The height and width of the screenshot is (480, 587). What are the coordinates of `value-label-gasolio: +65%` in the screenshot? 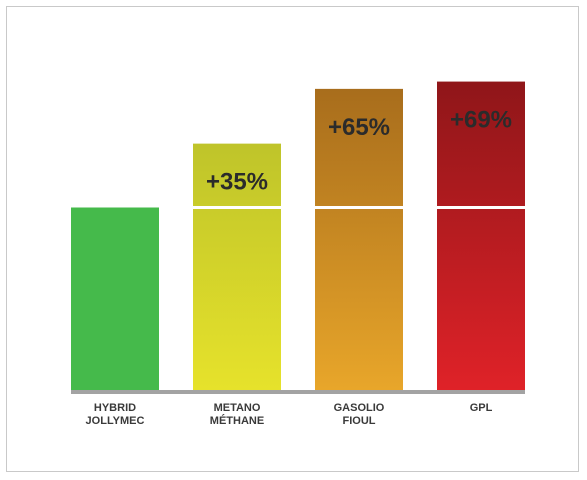 It's located at (359, 127).